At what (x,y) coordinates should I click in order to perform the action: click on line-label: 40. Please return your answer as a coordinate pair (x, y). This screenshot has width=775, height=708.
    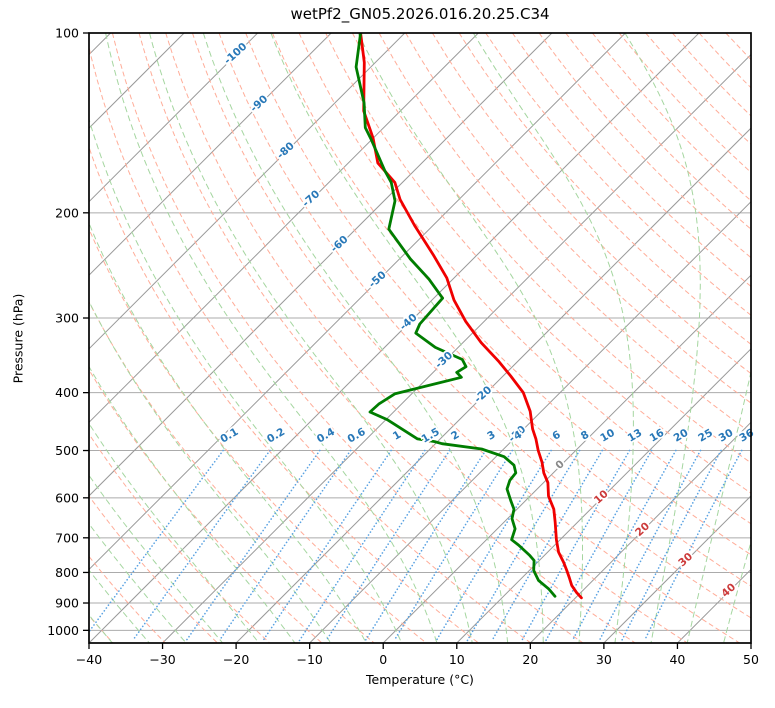
    Looking at the image, I should click on (728, 590).